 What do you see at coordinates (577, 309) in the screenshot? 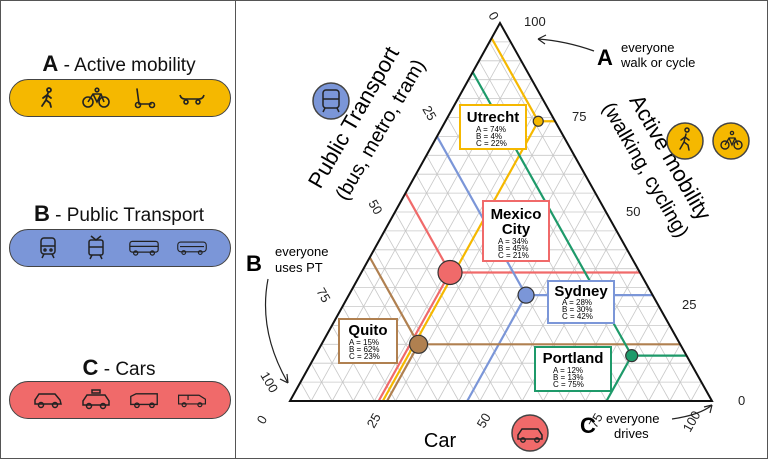
I see `city-share-b: B = 30%` at bounding box center [577, 309].